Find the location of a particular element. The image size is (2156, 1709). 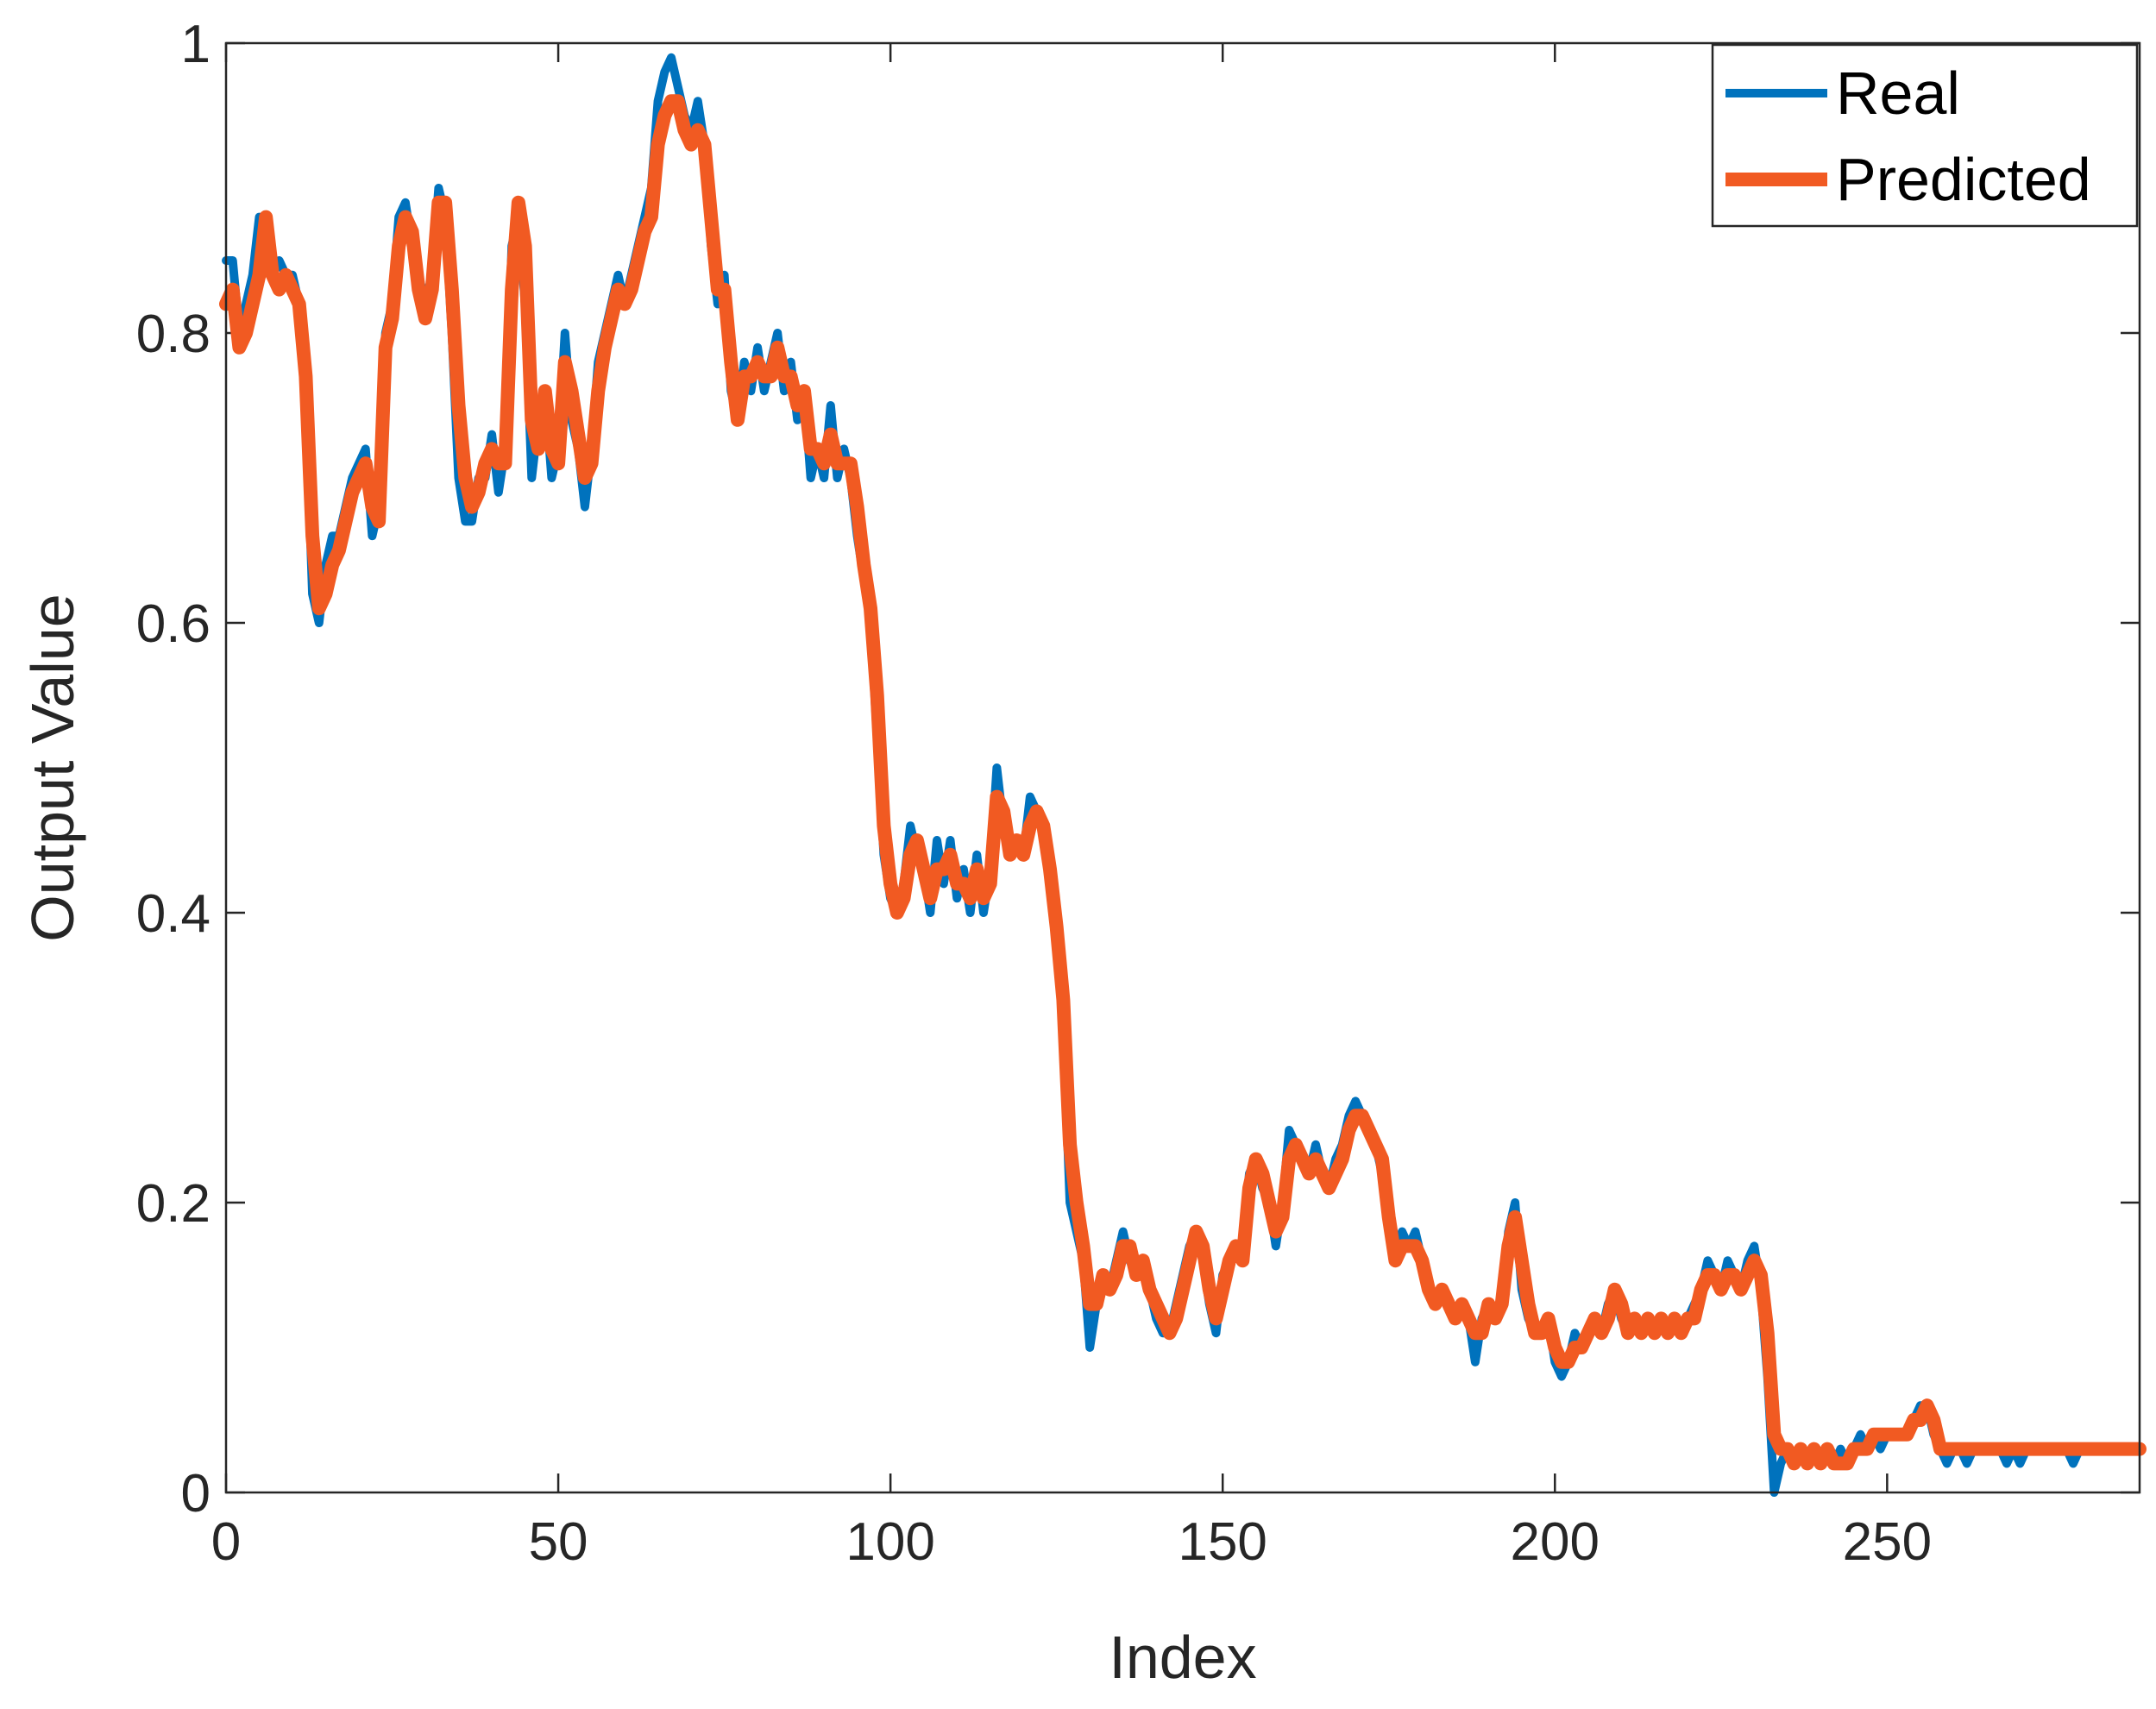

legend-label-predicted: Predicted is located at coordinates (1963, 179).